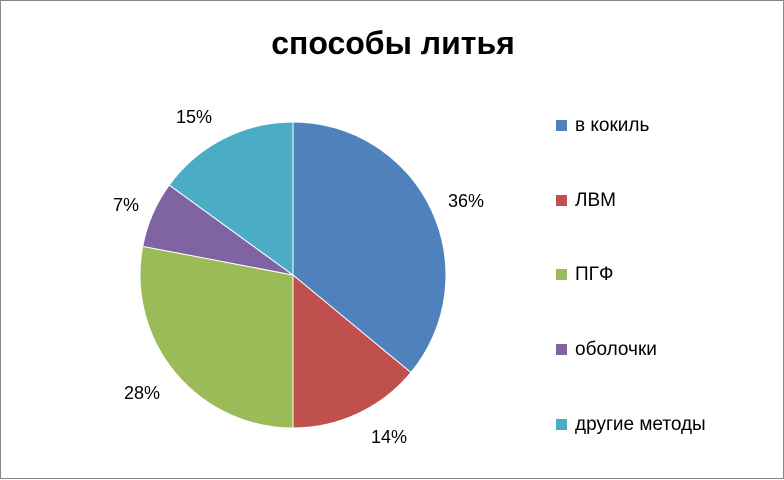 The image size is (784, 480). Describe the element at coordinates (594, 274) in the screenshot. I see `legend-label: ПГФ` at that location.